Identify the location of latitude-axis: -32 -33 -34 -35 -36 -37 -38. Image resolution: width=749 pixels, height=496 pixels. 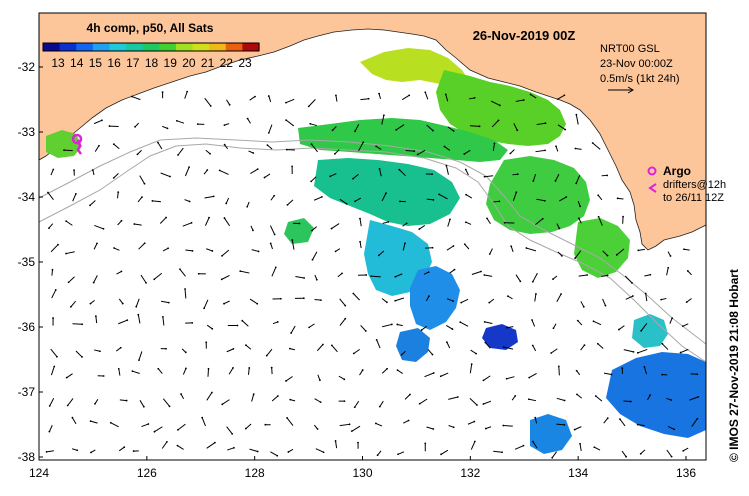
(30, 262).